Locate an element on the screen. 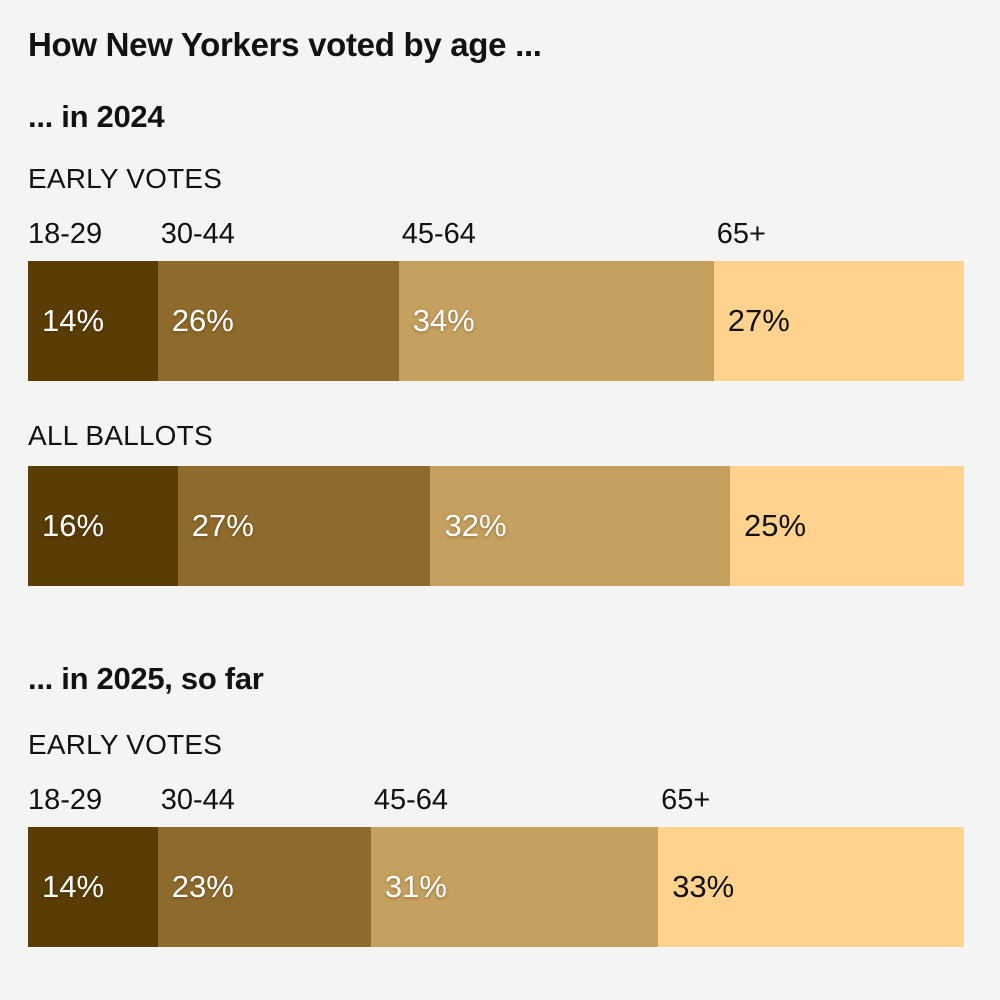 This screenshot has width=1000, height=1000. bar-segment: 31% is located at coordinates (514, 886).